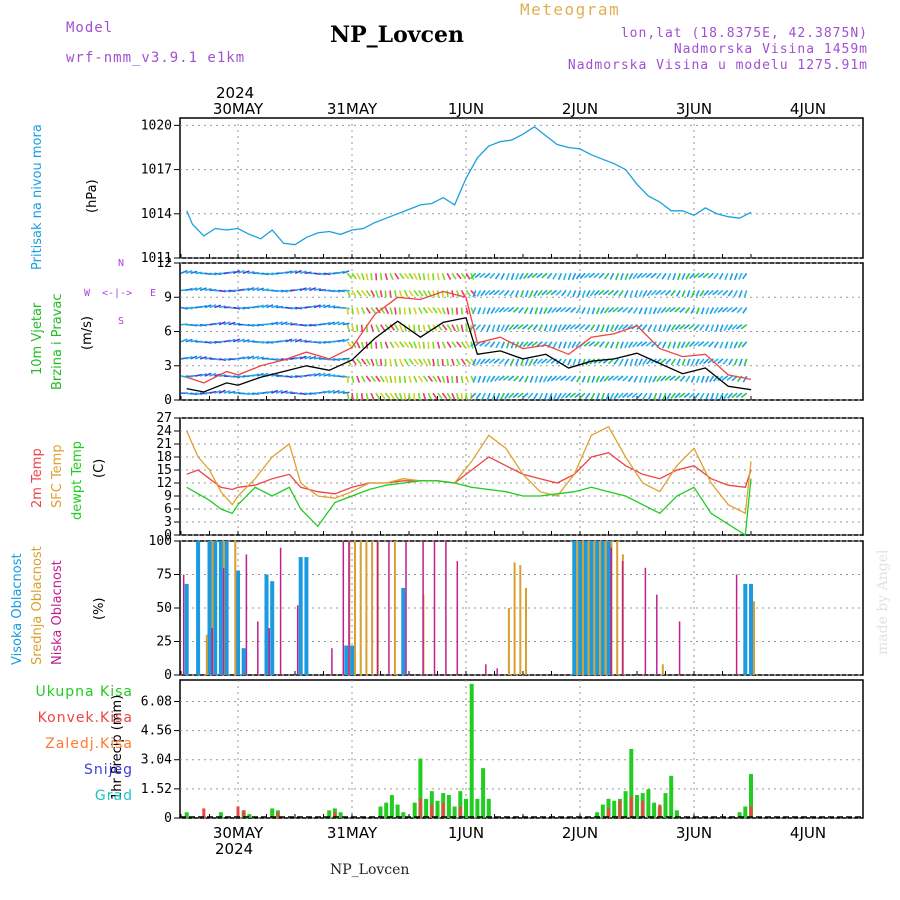 The width and height of the screenshot is (900, 900). What do you see at coordinates (156, 125) in the screenshot?
I see `y-tick-label: 1020` at bounding box center [156, 125].